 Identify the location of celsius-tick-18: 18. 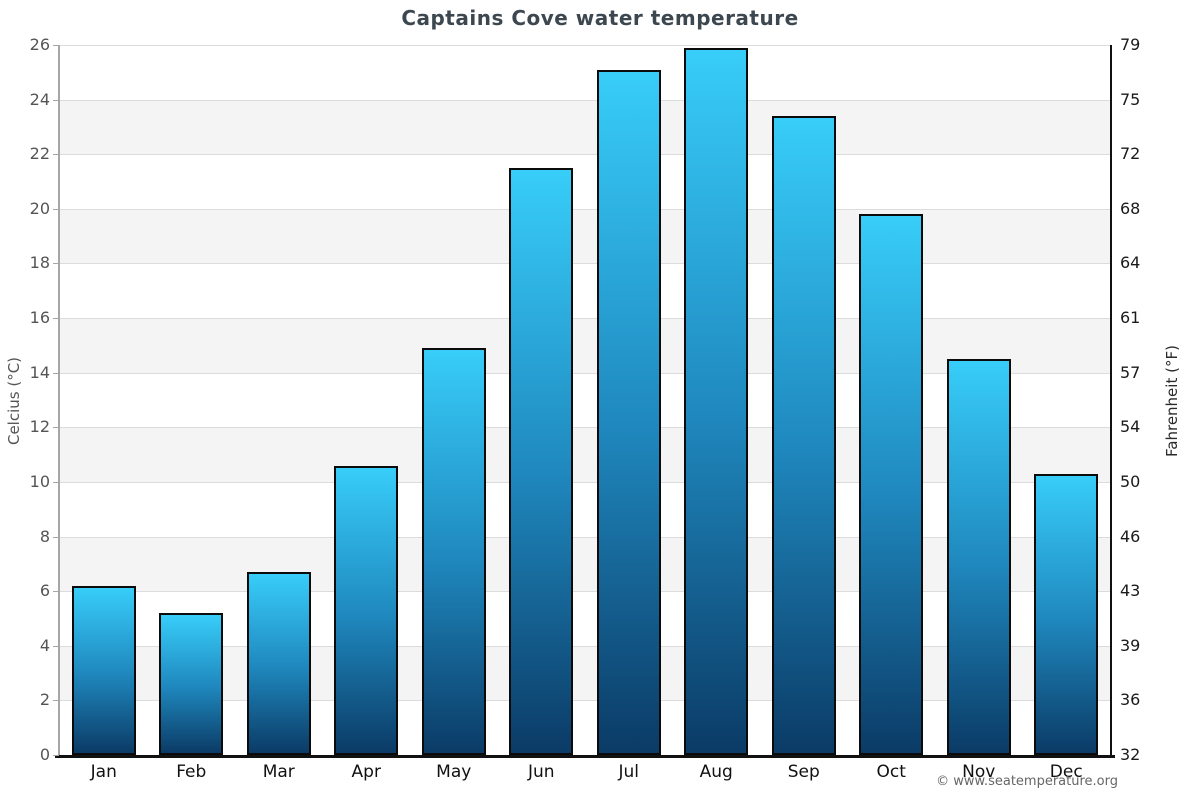
(39, 263).